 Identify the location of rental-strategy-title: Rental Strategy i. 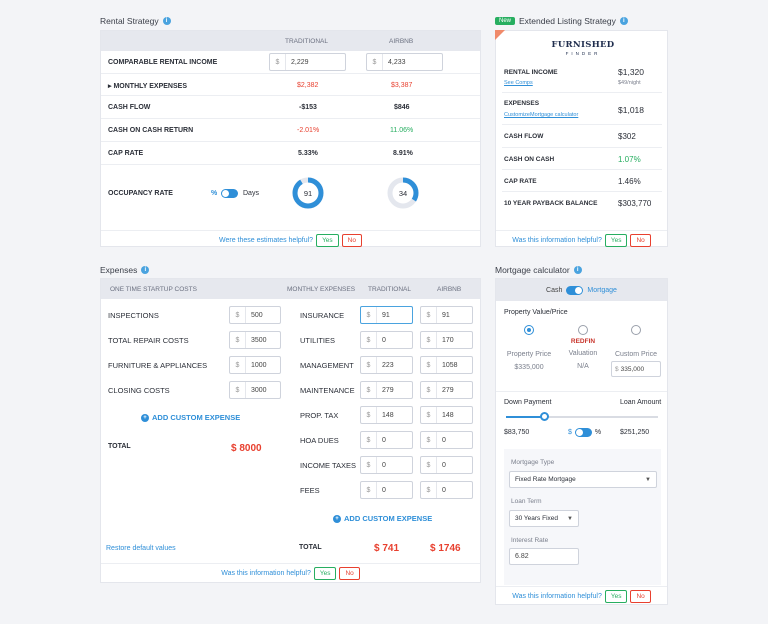
(135, 21).